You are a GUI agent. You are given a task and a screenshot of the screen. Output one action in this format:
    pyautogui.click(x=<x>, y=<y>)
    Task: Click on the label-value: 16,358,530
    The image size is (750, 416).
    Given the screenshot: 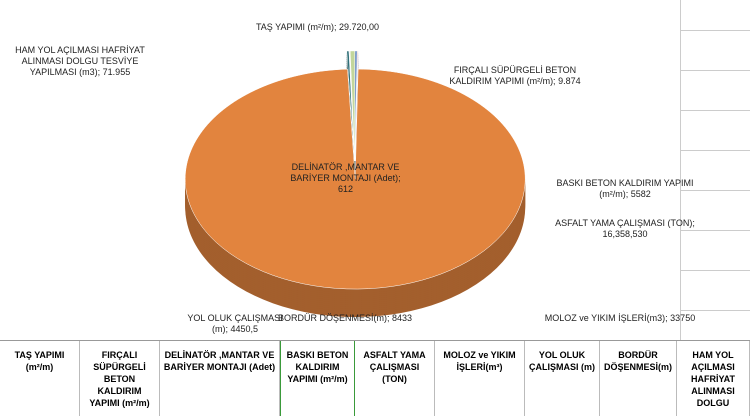 What is the action you would take?
    pyautogui.click(x=625, y=234)
    